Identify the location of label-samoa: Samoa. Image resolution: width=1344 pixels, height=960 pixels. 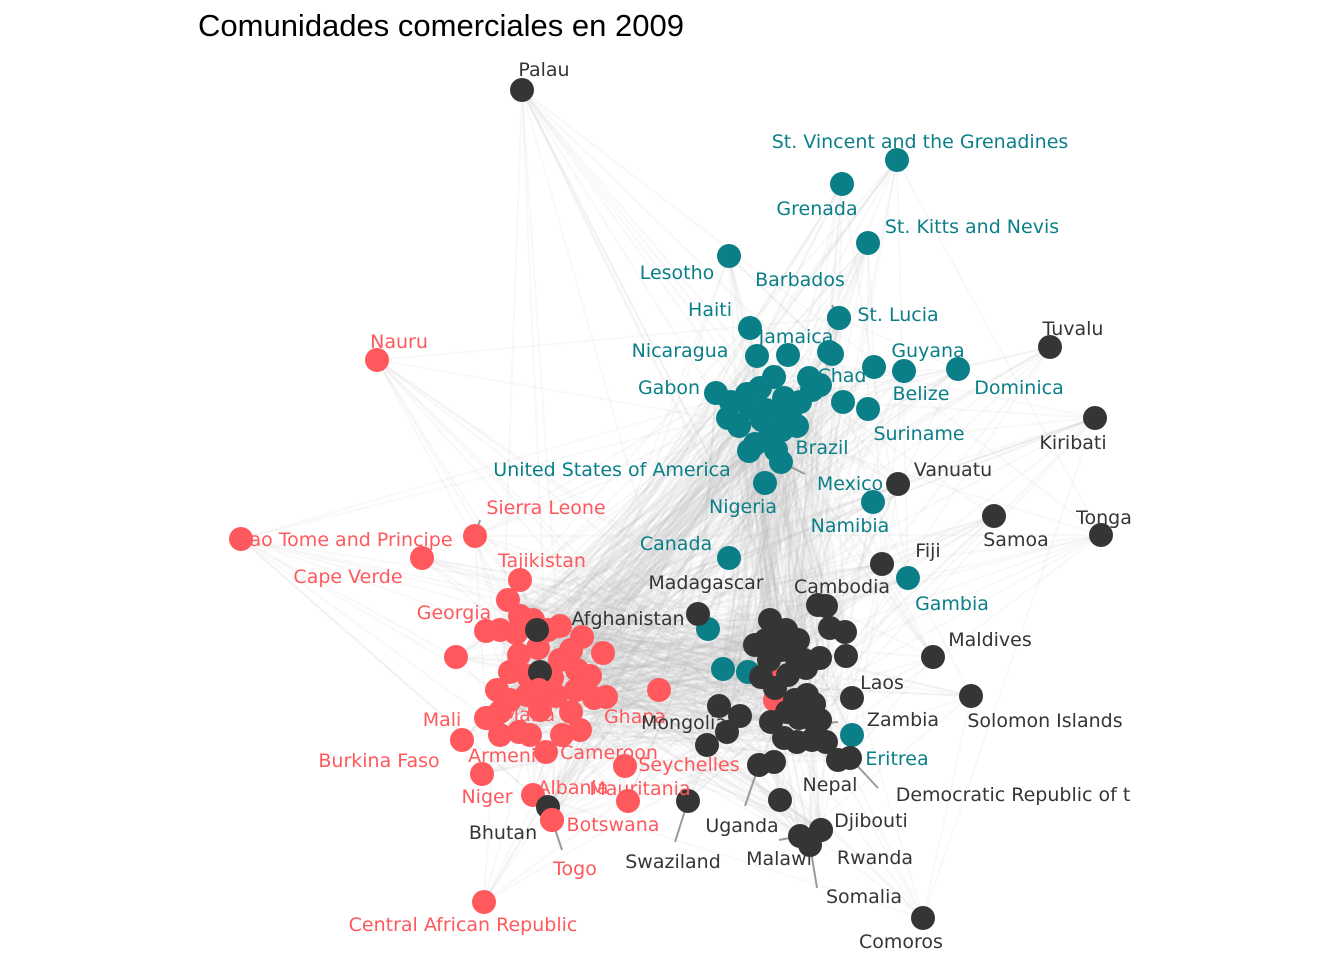
(1015, 540).